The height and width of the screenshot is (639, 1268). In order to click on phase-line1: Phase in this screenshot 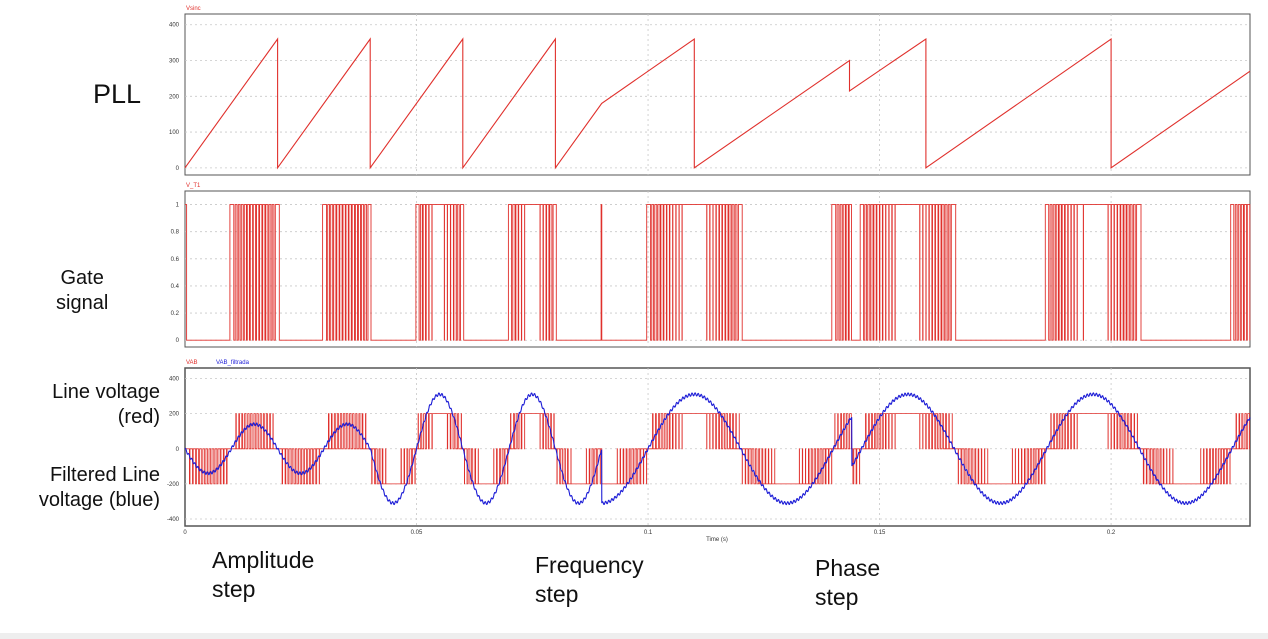, I will do `click(848, 568)`.